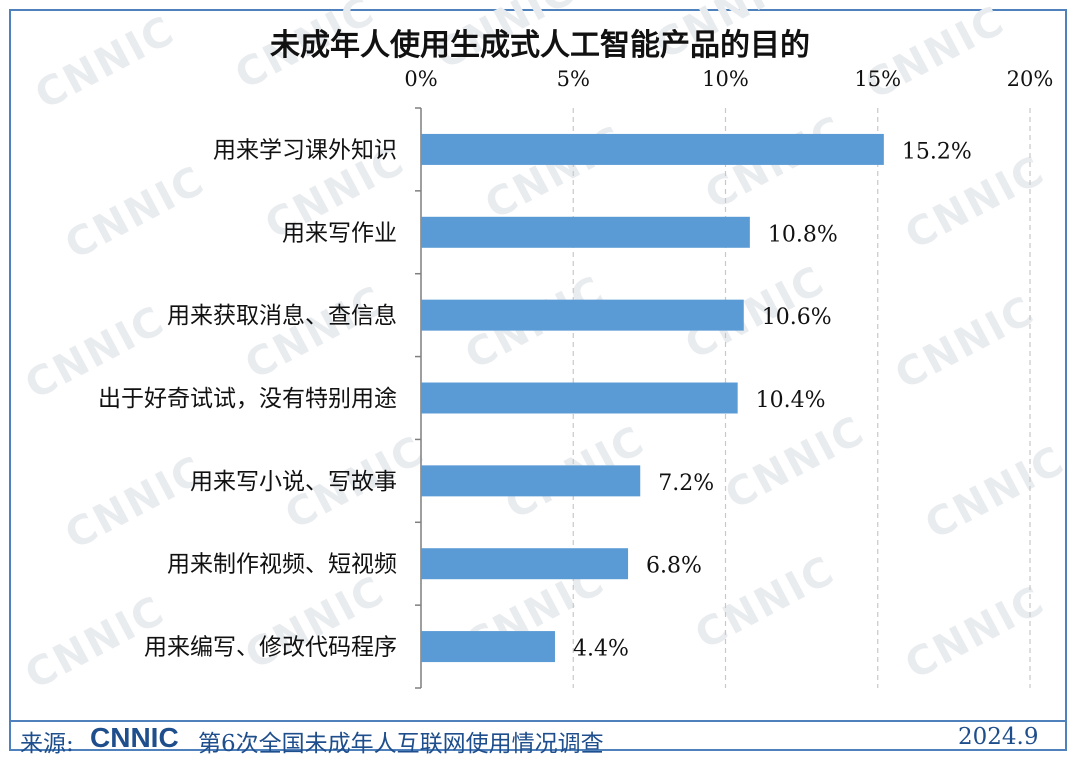  I want to click on category-label: 用来写小说、写故事, so click(293, 482).